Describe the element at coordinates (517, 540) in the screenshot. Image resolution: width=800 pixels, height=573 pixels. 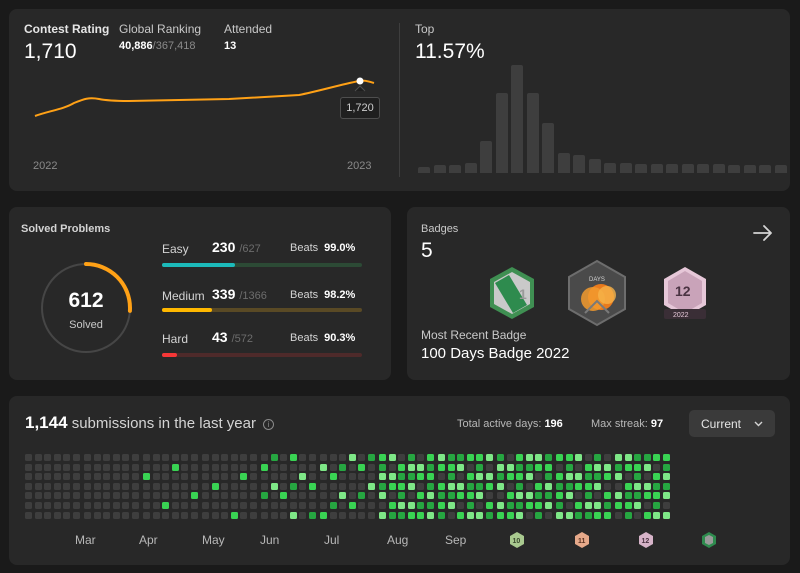
I see `month-10-badge-icon: 10` at that location.